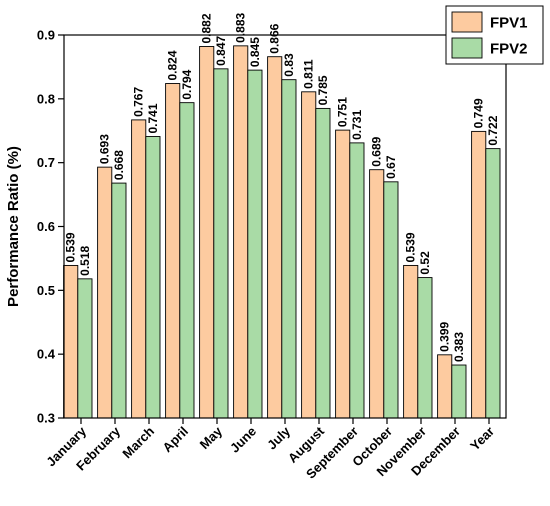  Describe the element at coordinates (173, 251) in the screenshot. I see `bar-fpv1-april` at that location.